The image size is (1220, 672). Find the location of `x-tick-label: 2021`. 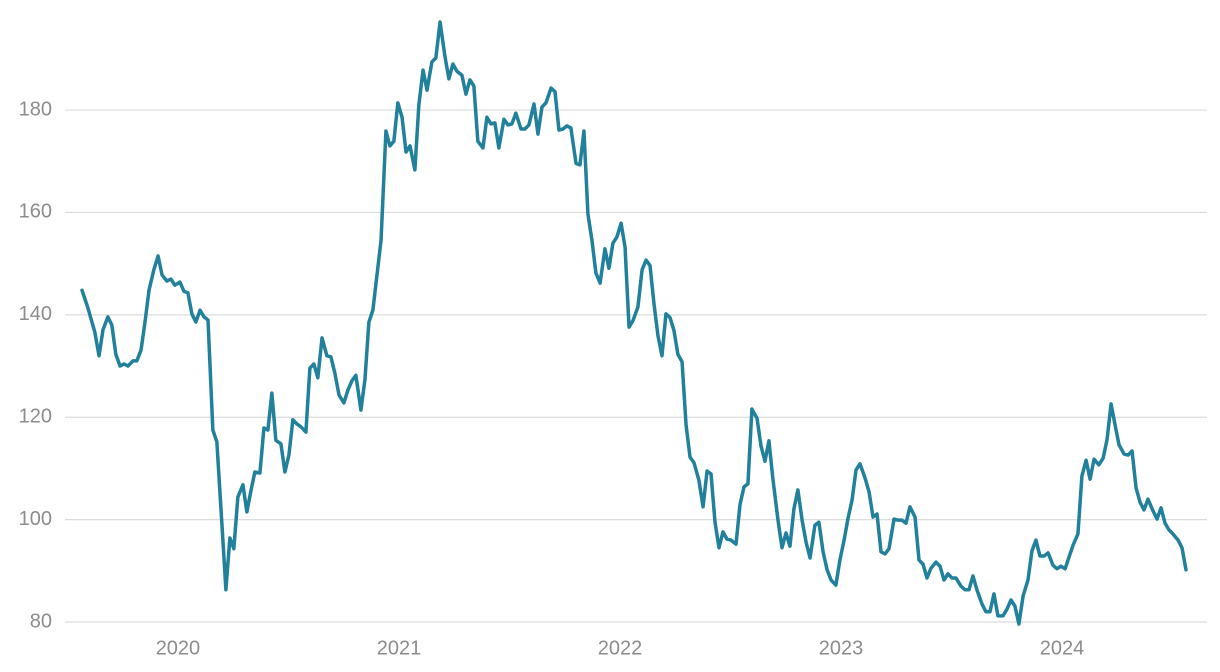

x-tick-label: 2021 is located at coordinates (399, 648).